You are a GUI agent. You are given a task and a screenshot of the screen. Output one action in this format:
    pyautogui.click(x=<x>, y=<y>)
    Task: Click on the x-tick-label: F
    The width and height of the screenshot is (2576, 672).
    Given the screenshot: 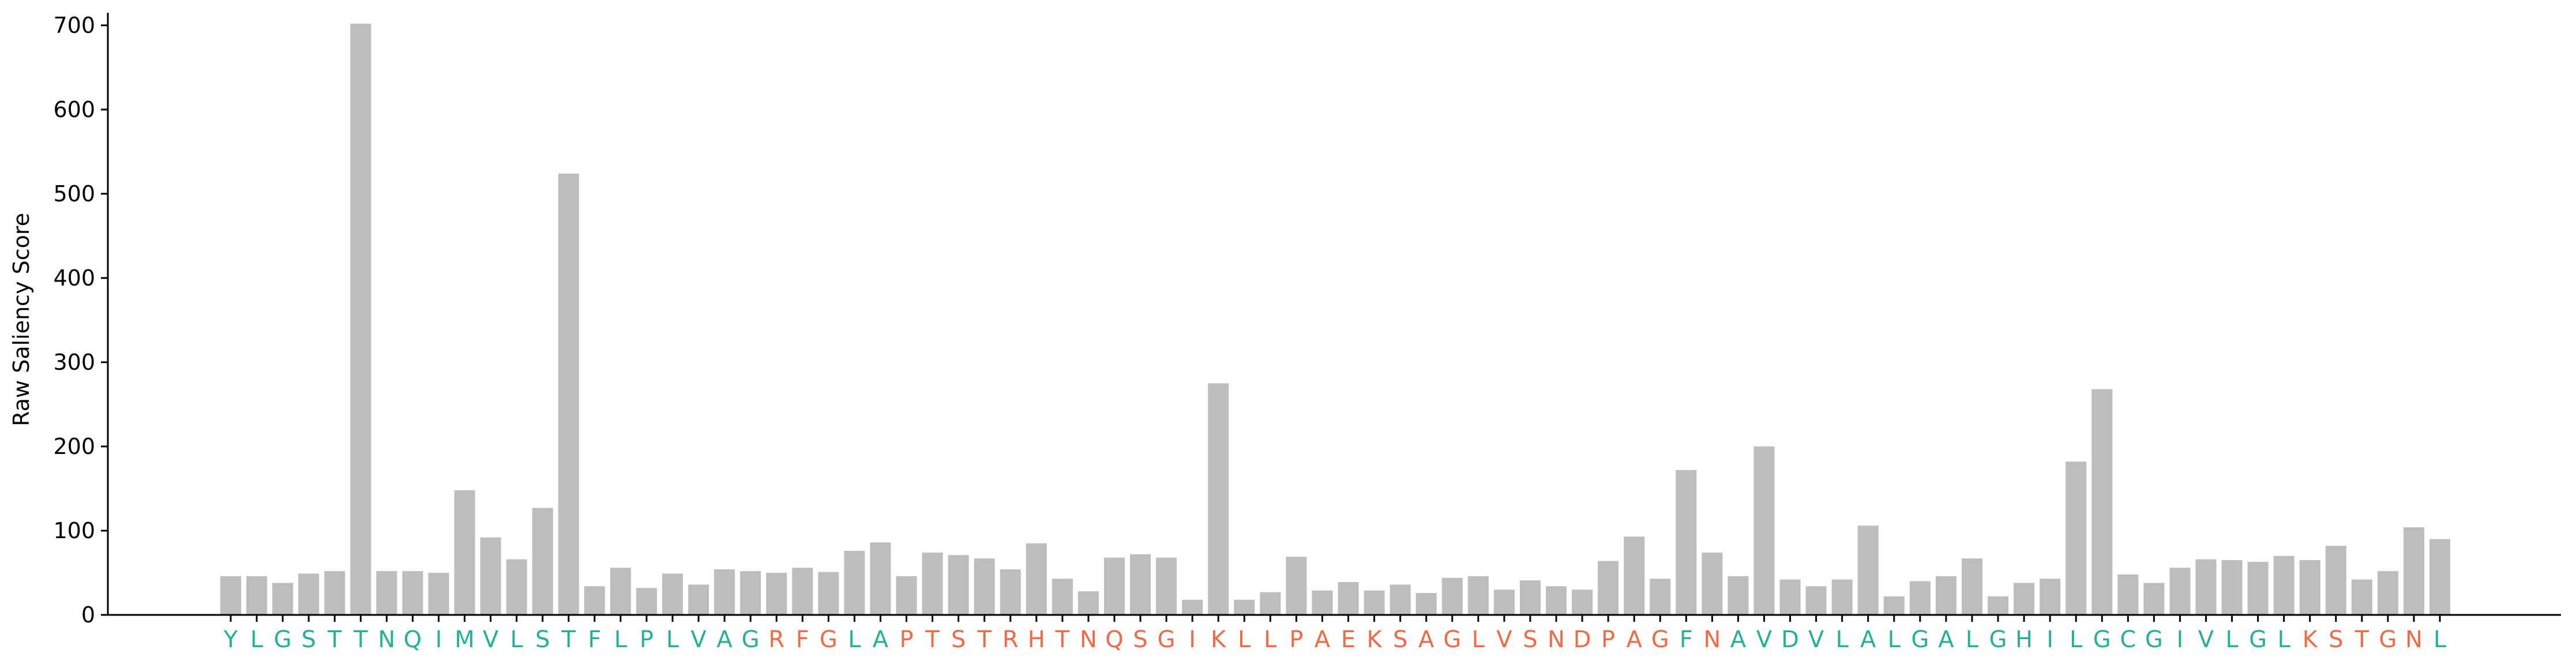 What is the action you would take?
    pyautogui.click(x=802, y=639)
    